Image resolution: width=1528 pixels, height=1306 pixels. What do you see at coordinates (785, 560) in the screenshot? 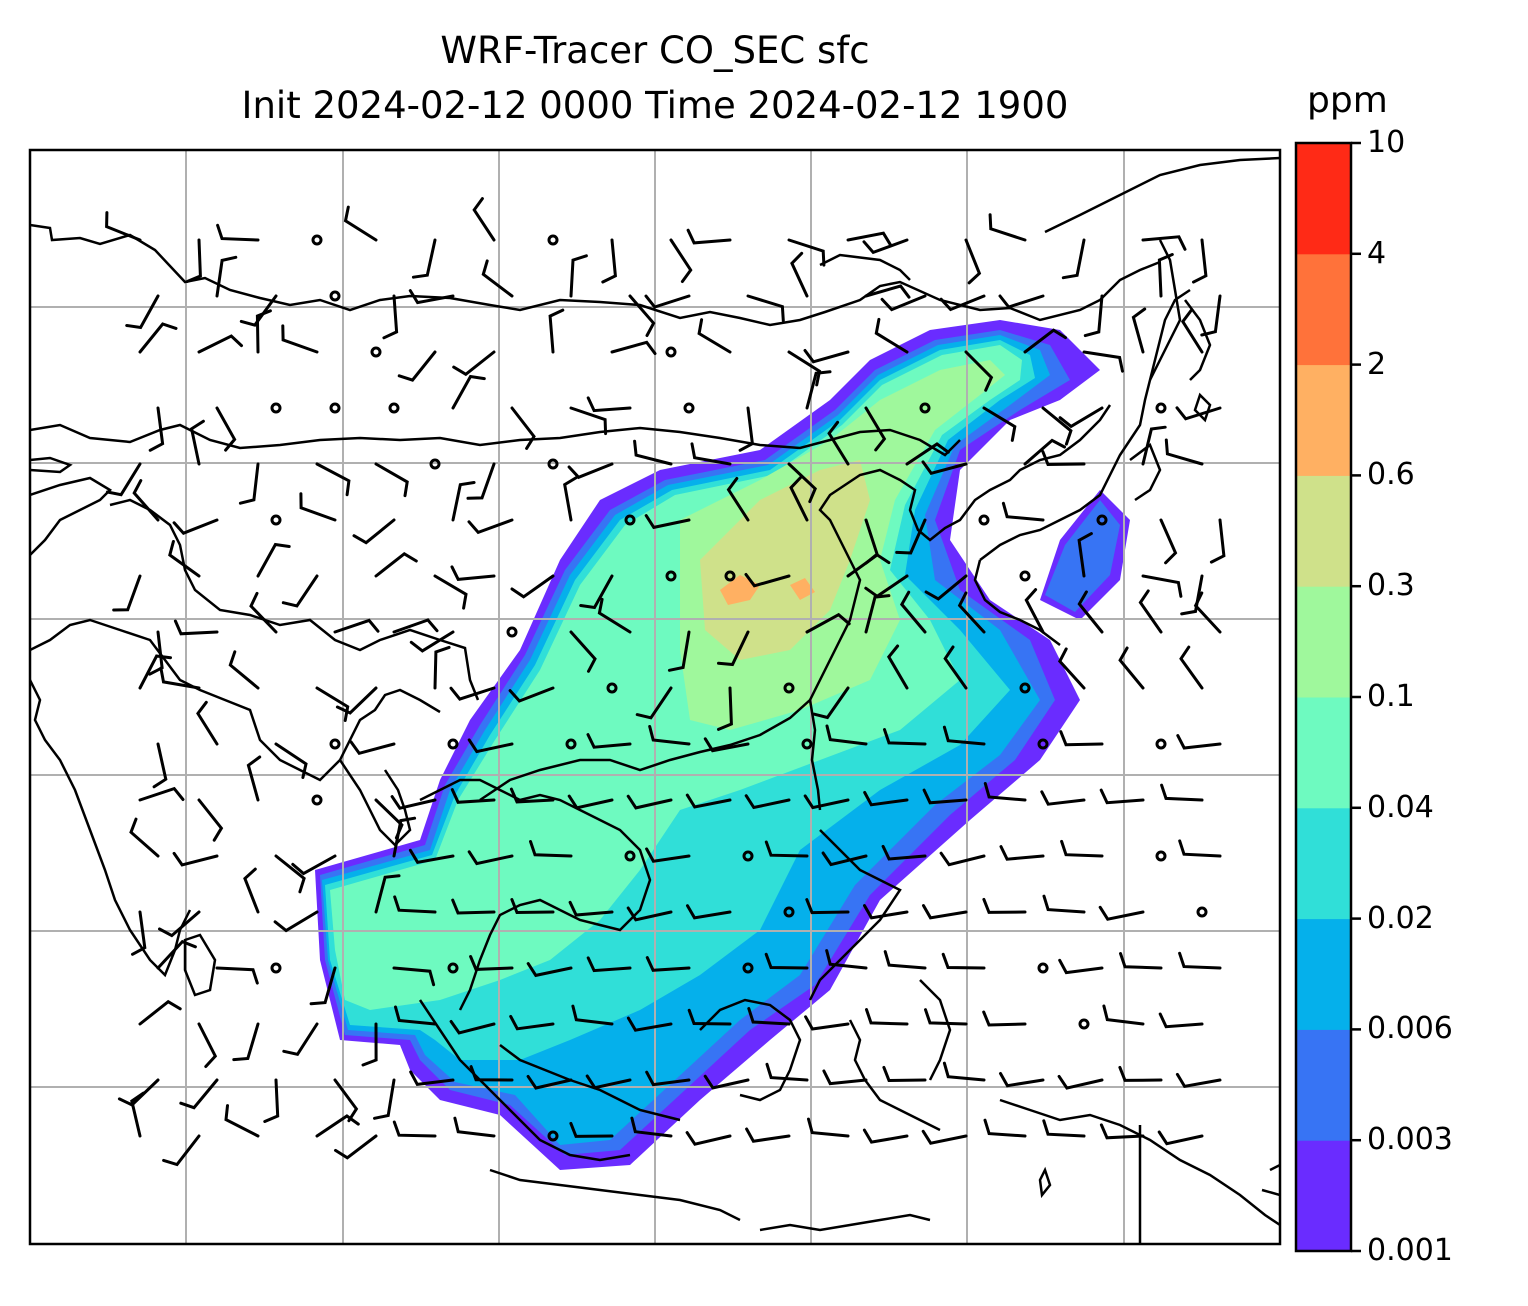
I see `plume-level-0.3` at bounding box center [785, 560].